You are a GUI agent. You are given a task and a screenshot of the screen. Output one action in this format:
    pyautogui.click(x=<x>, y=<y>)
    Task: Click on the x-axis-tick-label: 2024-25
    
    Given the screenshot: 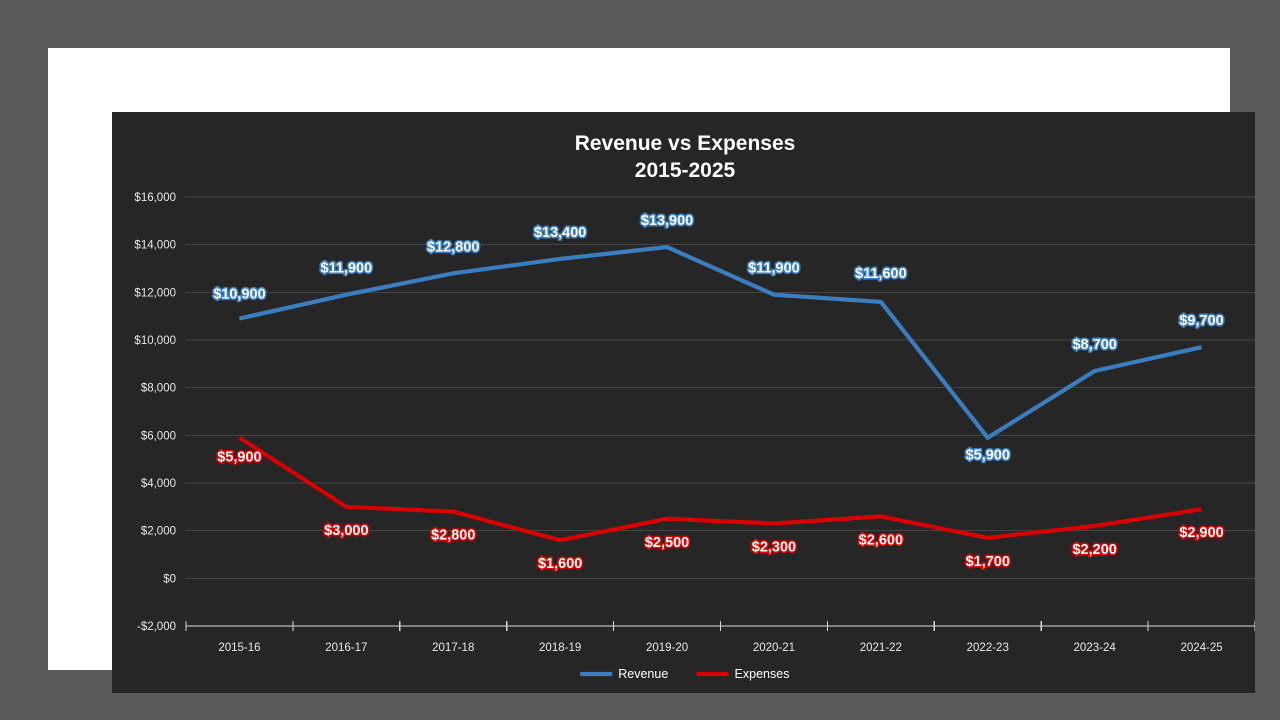 What is the action you would take?
    pyautogui.click(x=1201, y=648)
    